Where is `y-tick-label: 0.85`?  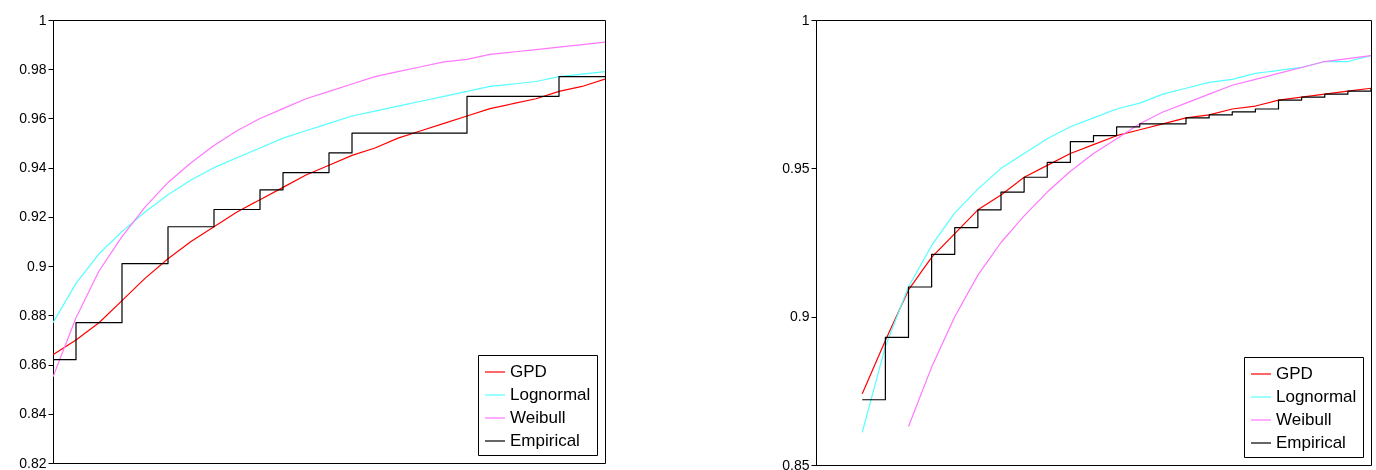
y-tick-label: 0.85 is located at coordinates (796, 463).